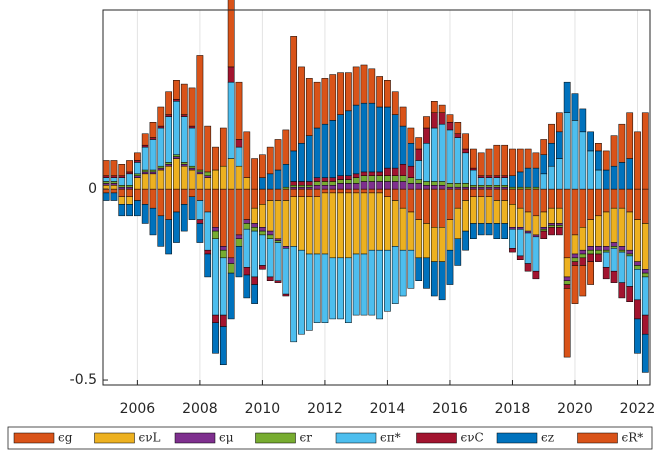 The image size is (659, 453). What do you see at coordinates (325, 409) in the screenshot?
I see `x-tick-label: 2012` at bounding box center [325, 409].